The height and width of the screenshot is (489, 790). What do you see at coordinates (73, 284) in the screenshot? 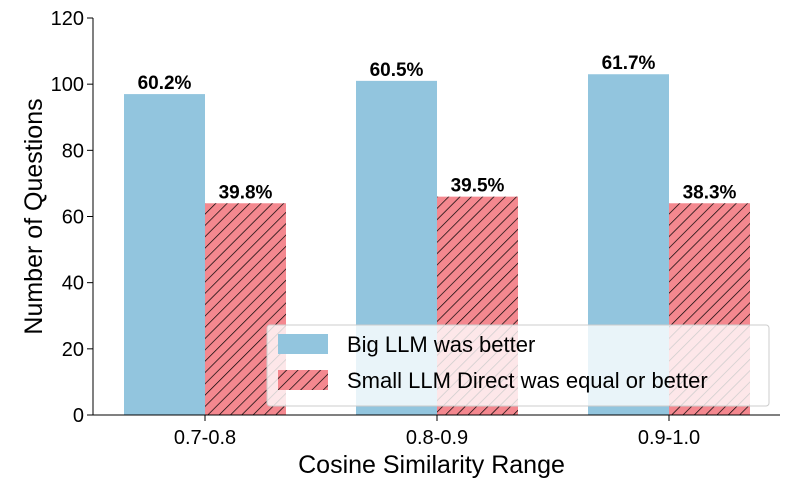
I see `y-tick-label: 40` at bounding box center [73, 284].